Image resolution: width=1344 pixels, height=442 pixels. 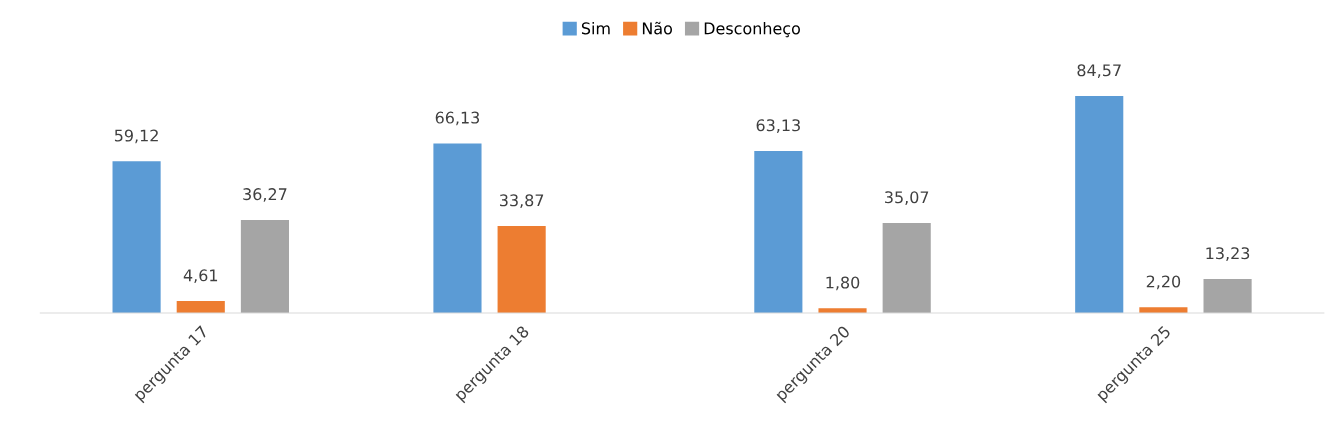 What do you see at coordinates (657, 28) in the screenshot?
I see `legend-label: Não` at bounding box center [657, 28].